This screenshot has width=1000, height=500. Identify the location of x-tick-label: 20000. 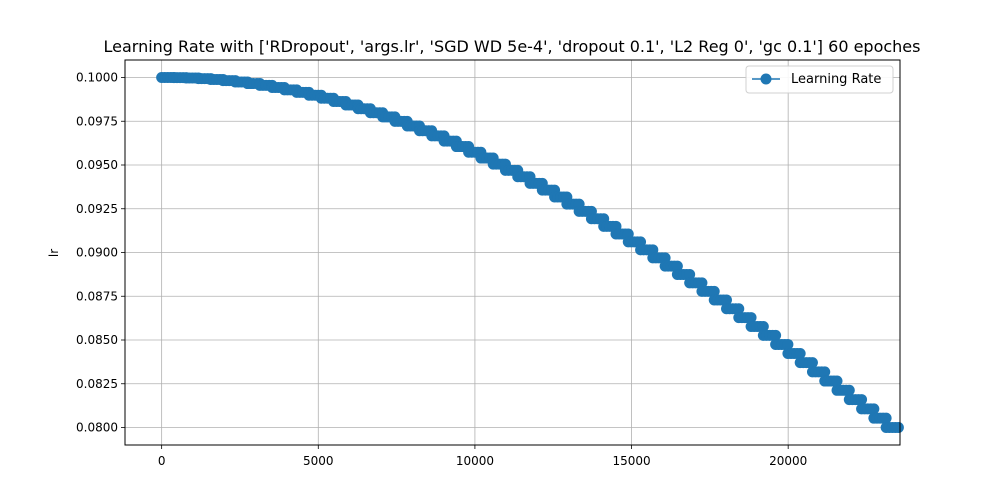
(788, 461).